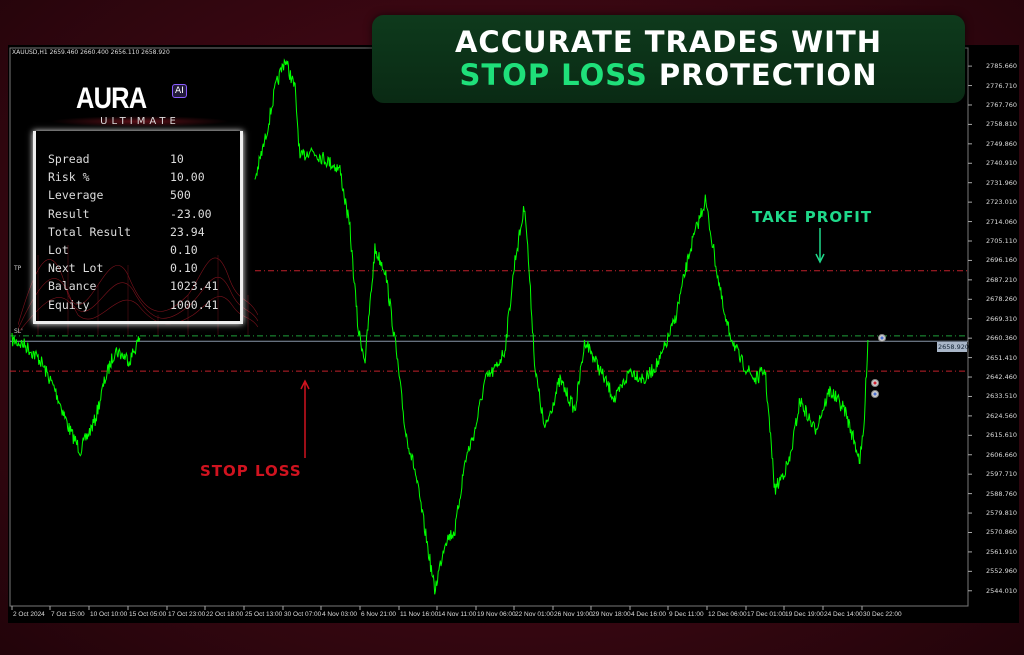 Image resolution: width=1024 pixels, height=655 pixels. Describe the element at coordinates (419, 614) in the screenshot. I see `x-tick-label: 11 Nov 16:00` at that location.